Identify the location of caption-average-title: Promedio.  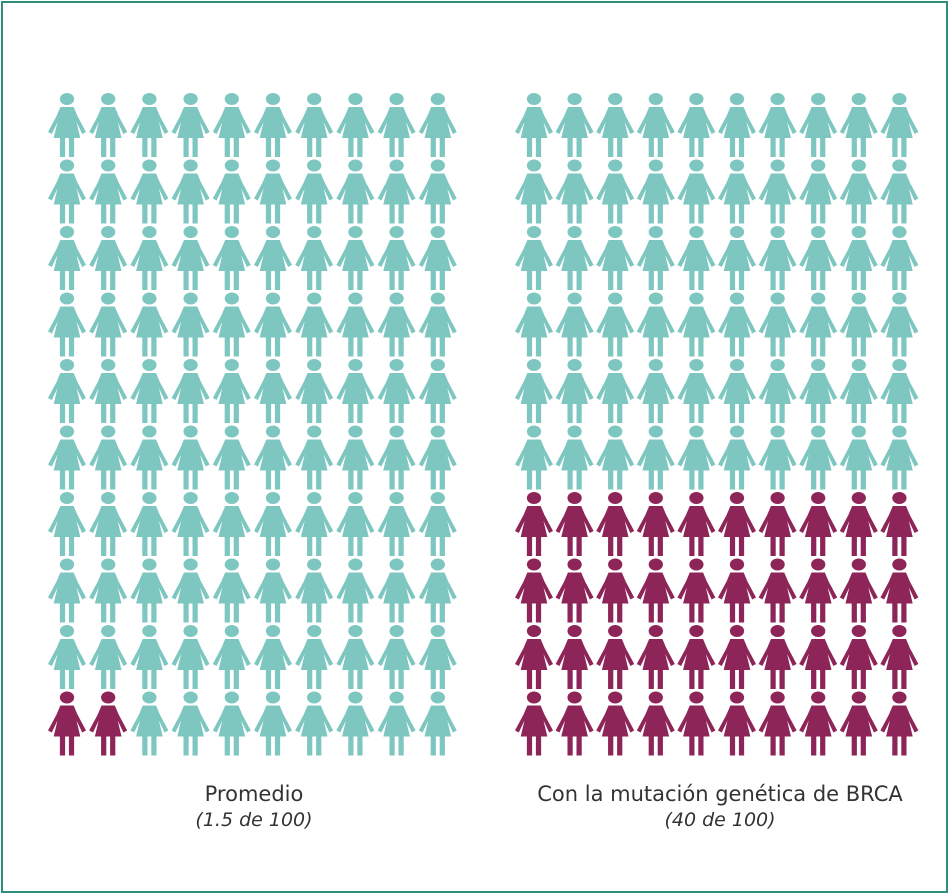
(254, 794).